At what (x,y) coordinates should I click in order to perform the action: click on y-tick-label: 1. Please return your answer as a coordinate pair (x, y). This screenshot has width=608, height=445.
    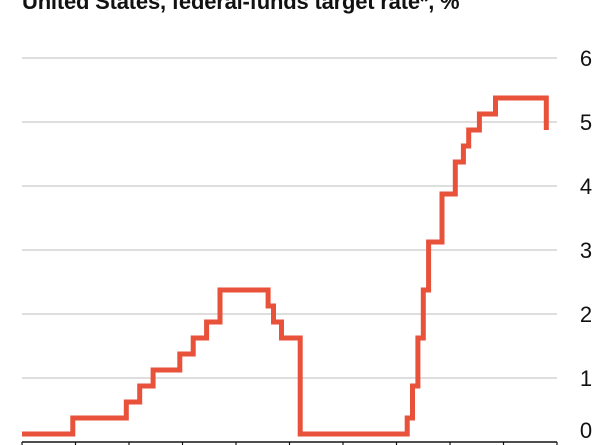
    Looking at the image, I should click on (586, 378).